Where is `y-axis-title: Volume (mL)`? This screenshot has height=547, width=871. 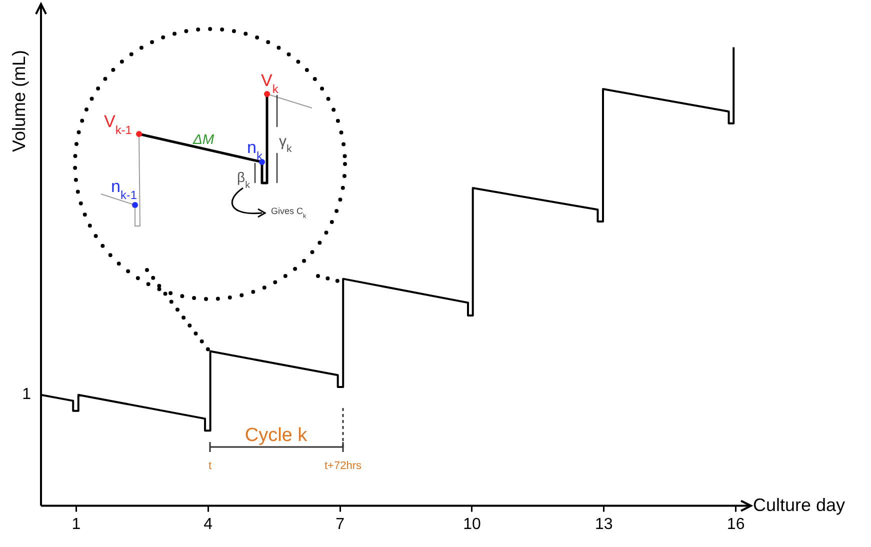 y-axis-title: Volume (mL) is located at coordinates (18, 101).